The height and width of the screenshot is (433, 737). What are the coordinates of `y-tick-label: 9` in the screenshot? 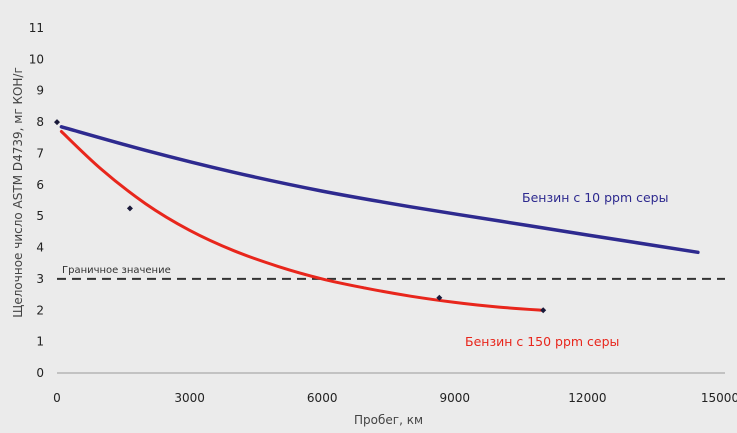 It's located at (40, 91).